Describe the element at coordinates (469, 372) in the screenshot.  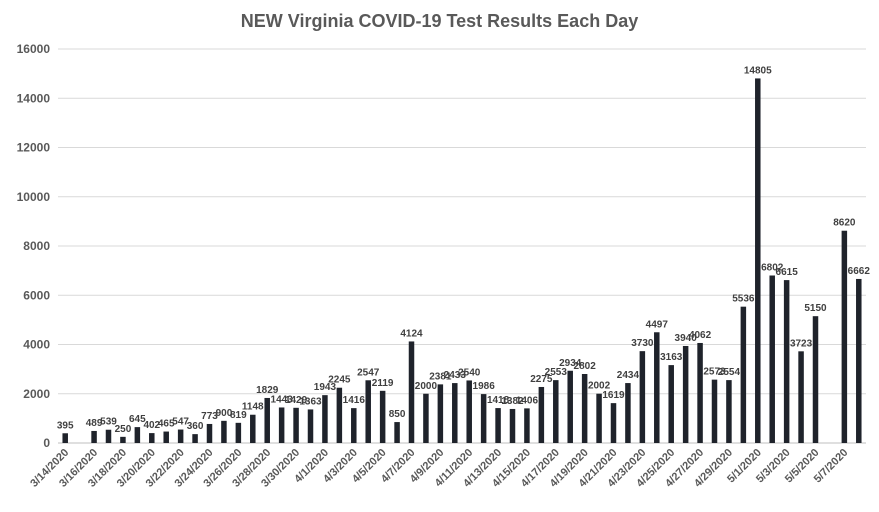
I see `data-label: 2540` at that location.